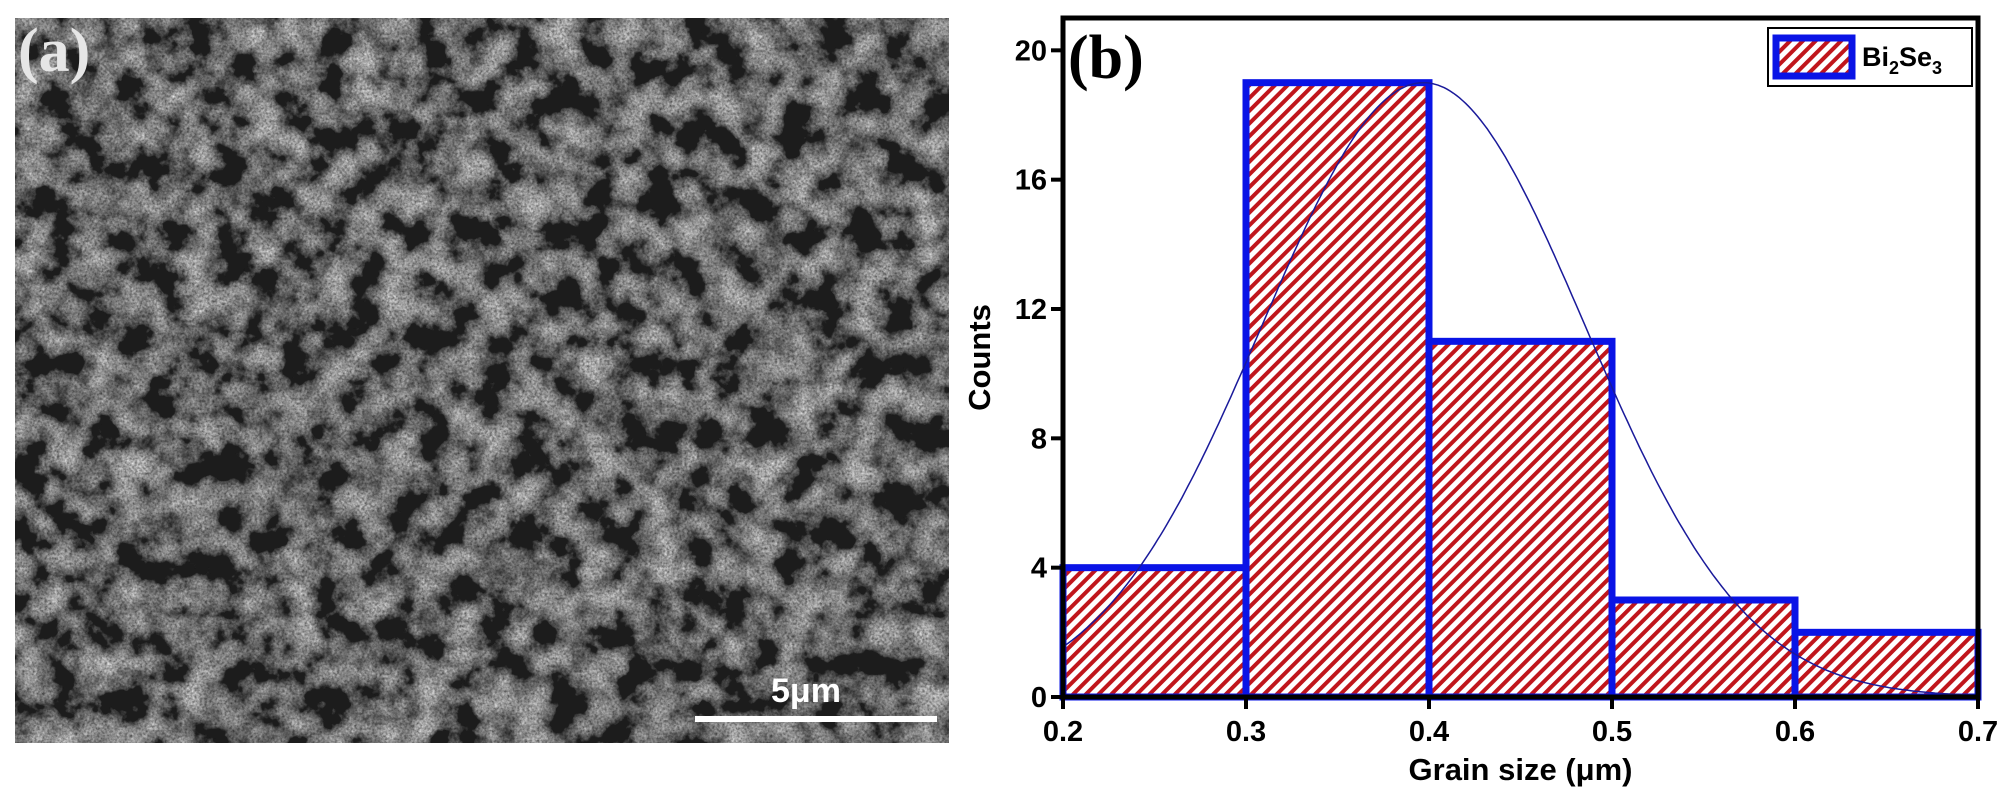 The width and height of the screenshot is (2008, 791). What do you see at coordinates (54, 51) in the screenshot?
I see `panel-label-a: (a)` at bounding box center [54, 51].